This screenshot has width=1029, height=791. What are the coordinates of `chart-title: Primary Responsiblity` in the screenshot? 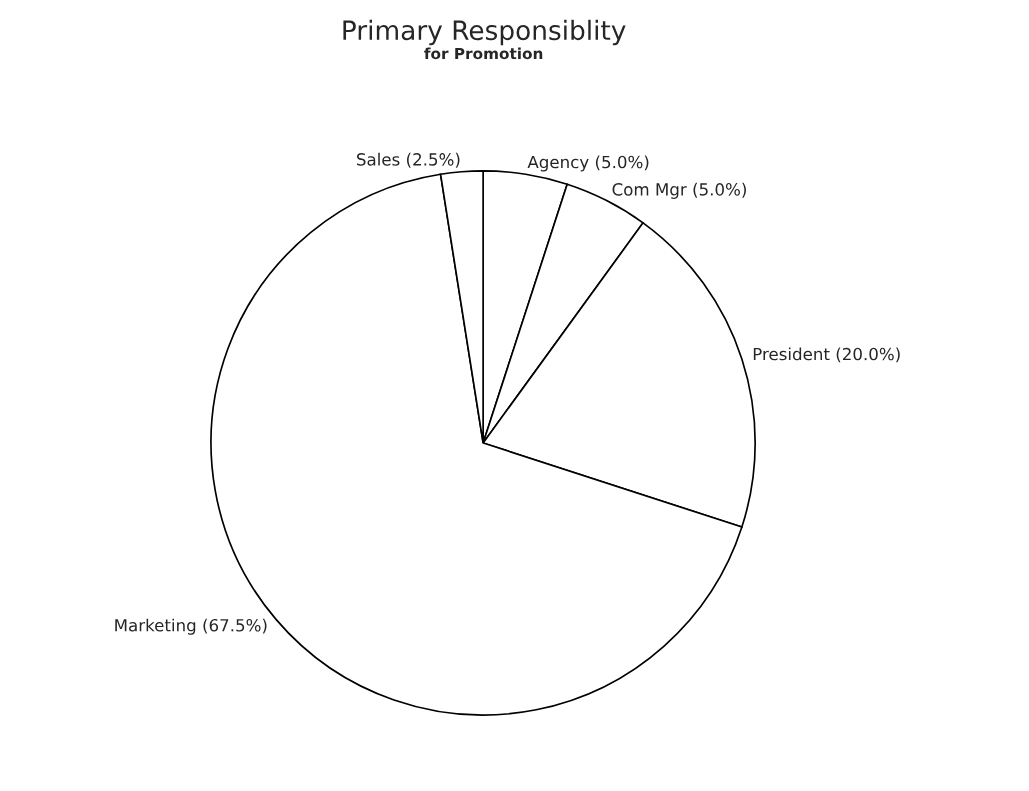 It's located at (484, 32).